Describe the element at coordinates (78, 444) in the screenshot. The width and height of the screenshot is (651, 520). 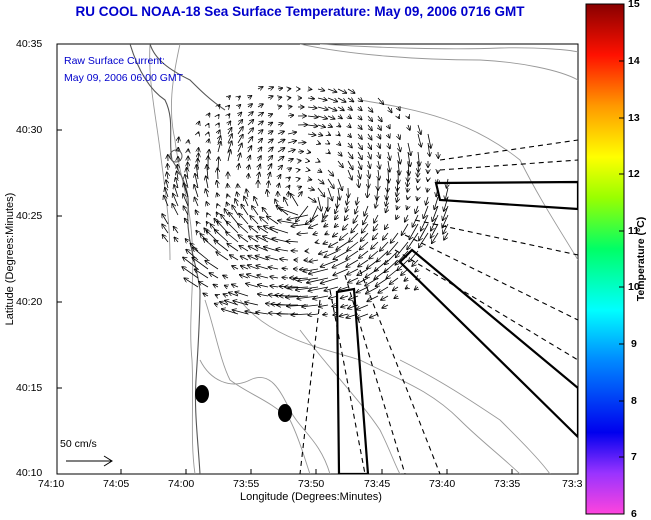
I see `scale-label: 50 cm/s` at that location.